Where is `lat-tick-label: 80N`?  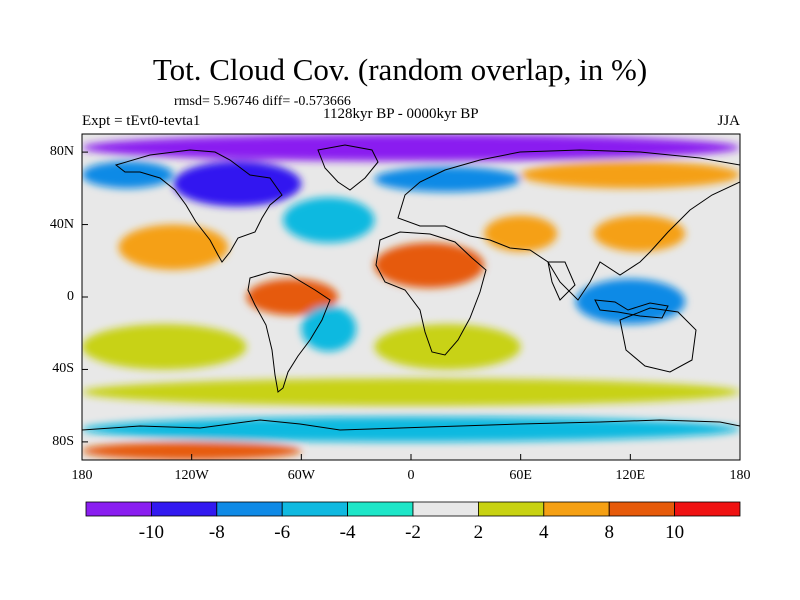
lat-tick-label: 80N is located at coordinates (61, 152).